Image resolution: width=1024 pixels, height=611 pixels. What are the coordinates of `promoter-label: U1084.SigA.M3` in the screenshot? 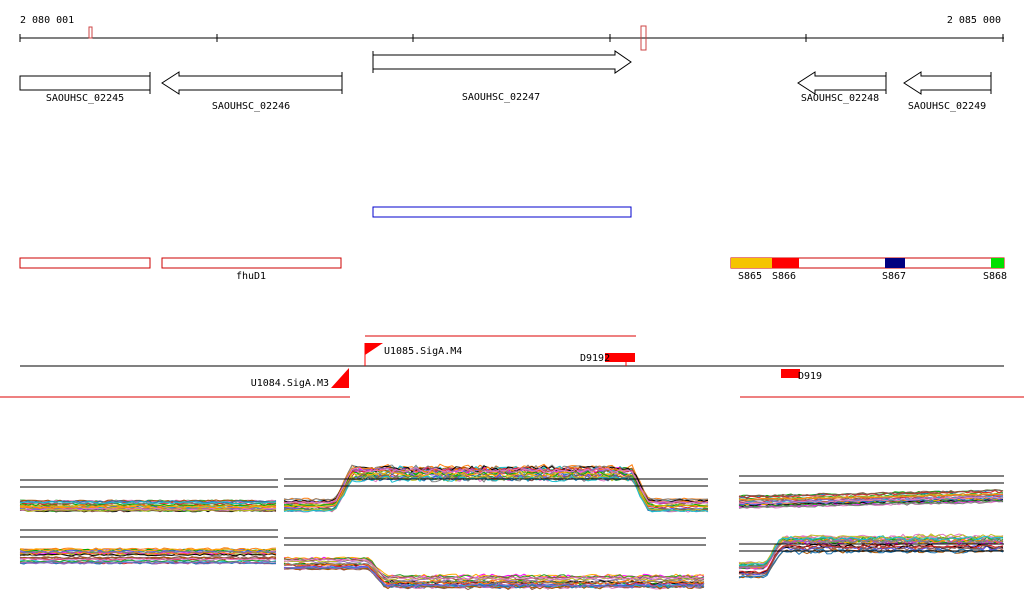 It's located at (290, 383).